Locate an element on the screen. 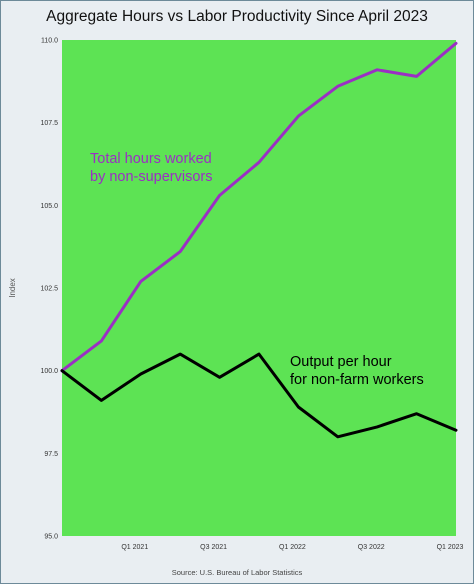 The width and height of the screenshot is (474, 584). x-tick-label: Q1 2021 is located at coordinates (134, 547).